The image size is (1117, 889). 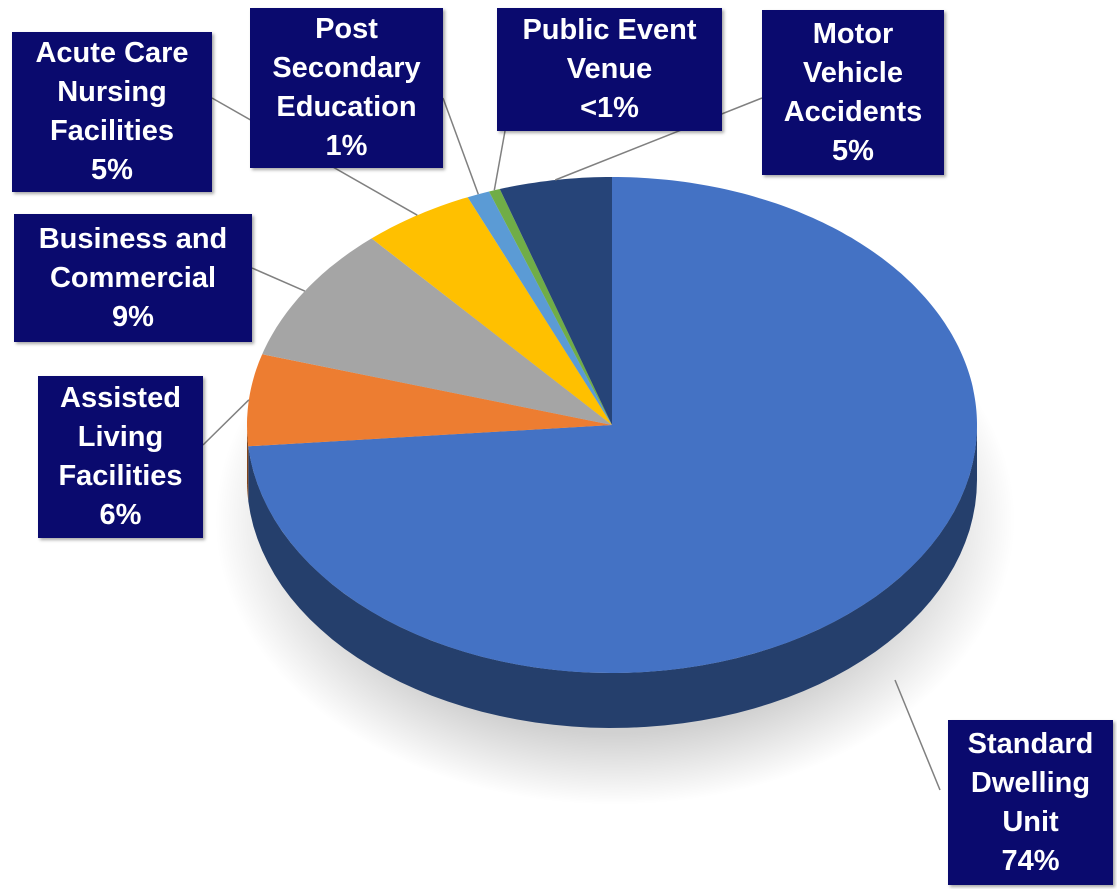 What do you see at coordinates (120, 437) in the screenshot?
I see `category-label: Assisted Living Facilities` at bounding box center [120, 437].